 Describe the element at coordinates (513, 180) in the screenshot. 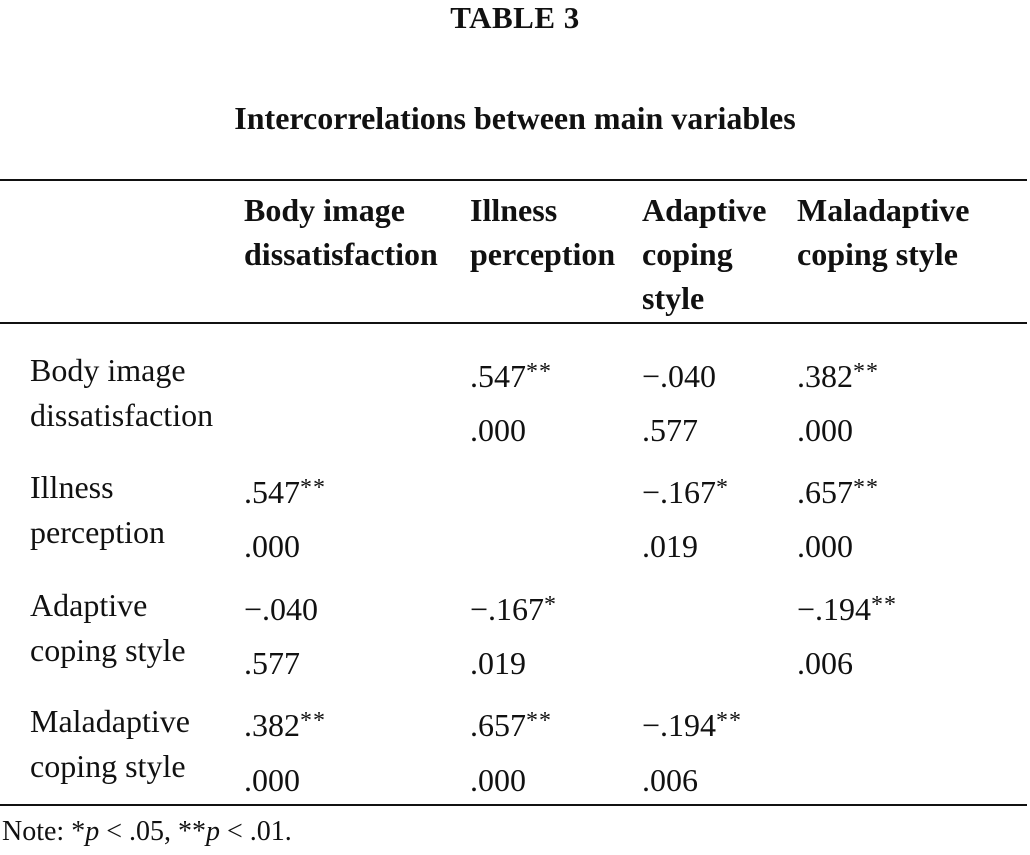

I see `table-top-rule` at that location.